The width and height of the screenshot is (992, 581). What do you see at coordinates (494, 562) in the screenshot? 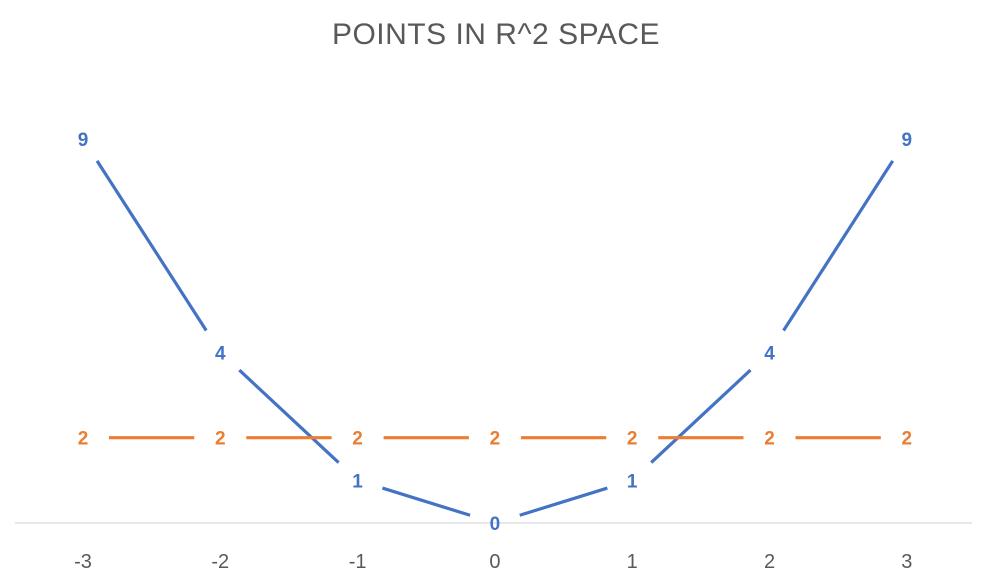
I see `x-tick-label: 0` at bounding box center [494, 562].